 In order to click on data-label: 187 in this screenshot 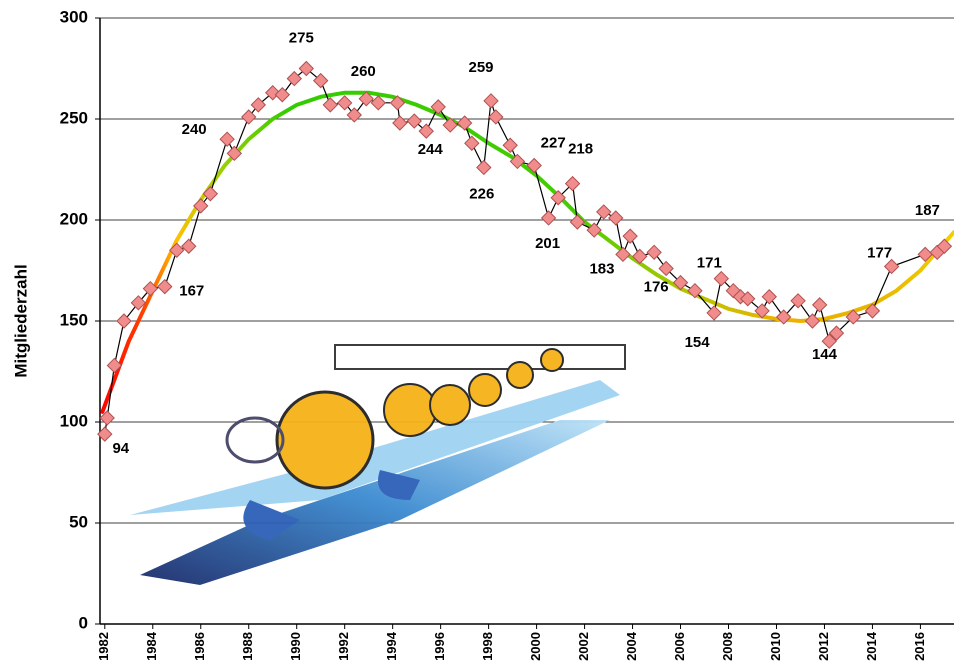, I will do `click(927, 210)`.